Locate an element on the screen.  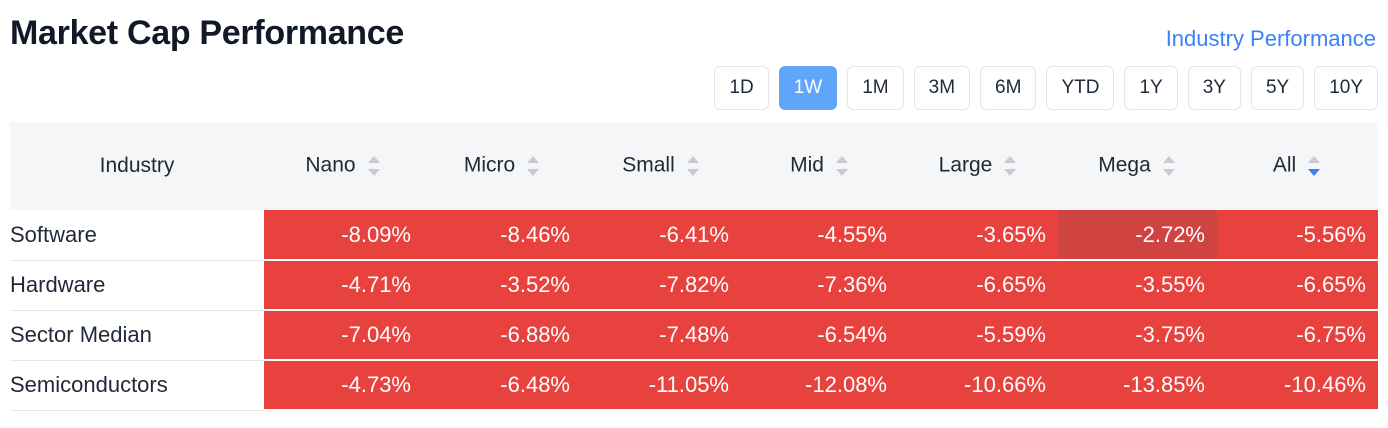
row-label: Software is located at coordinates (137, 235).